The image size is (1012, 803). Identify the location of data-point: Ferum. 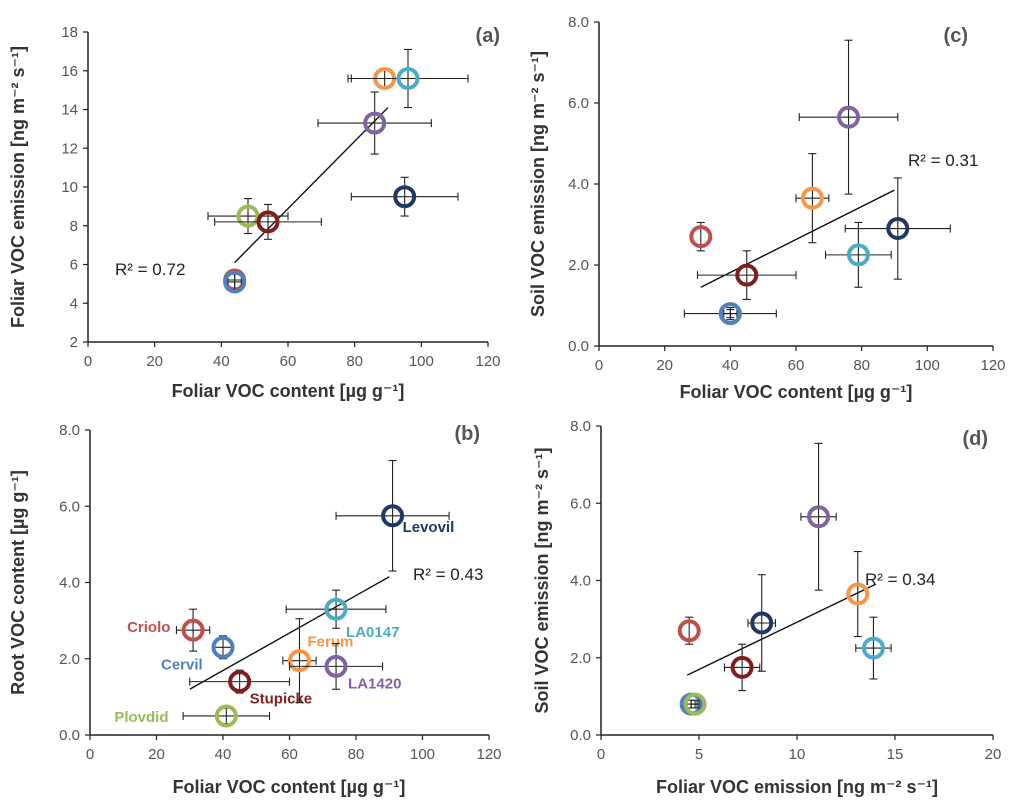
(317, 661).